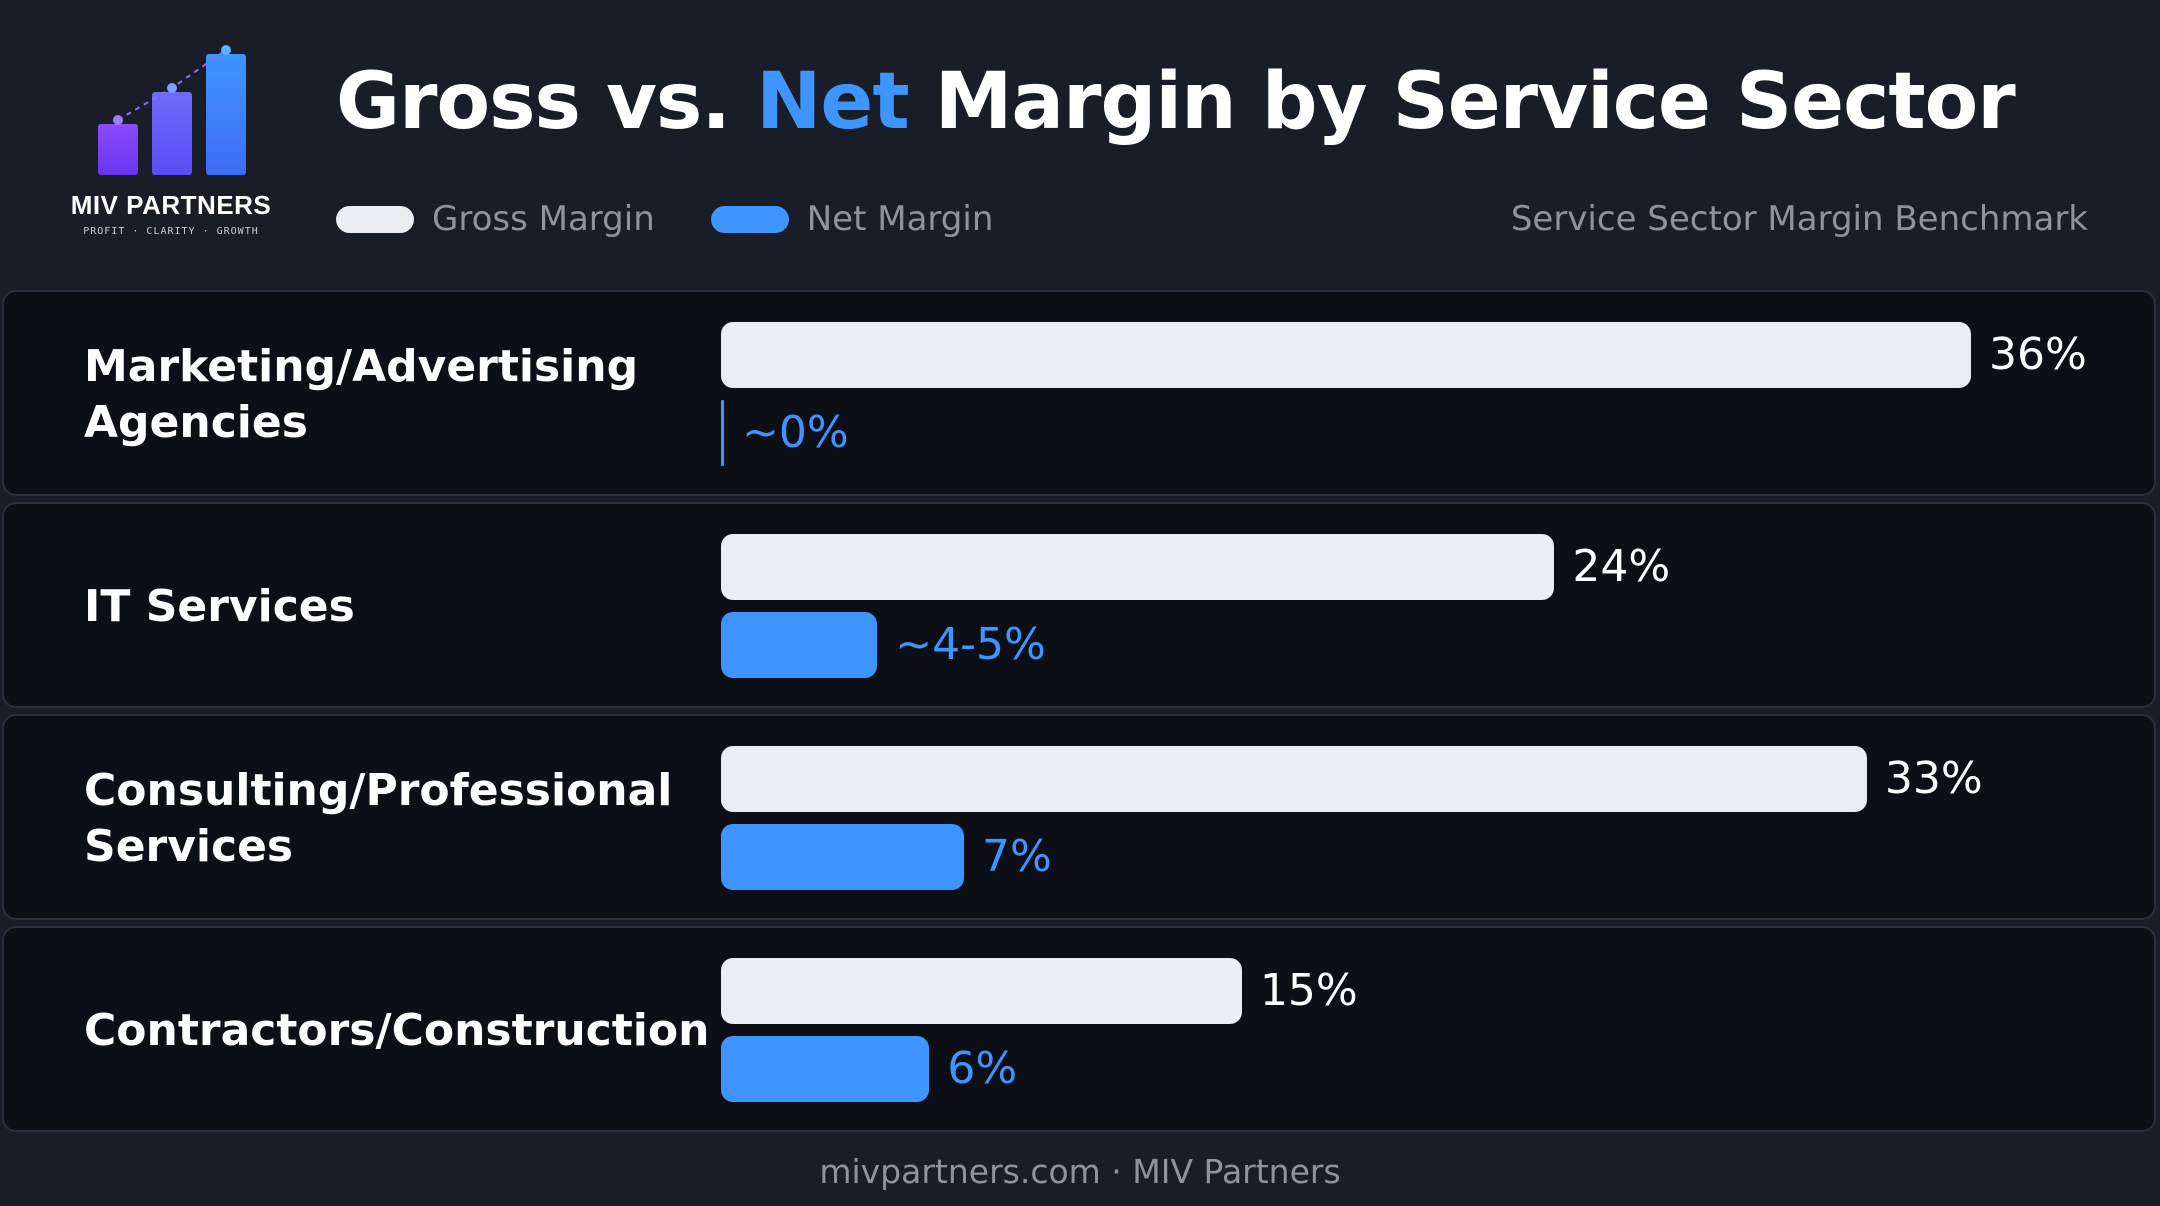  What do you see at coordinates (795, 432) in the screenshot?
I see `net-margin-value-label: ~0%` at bounding box center [795, 432].